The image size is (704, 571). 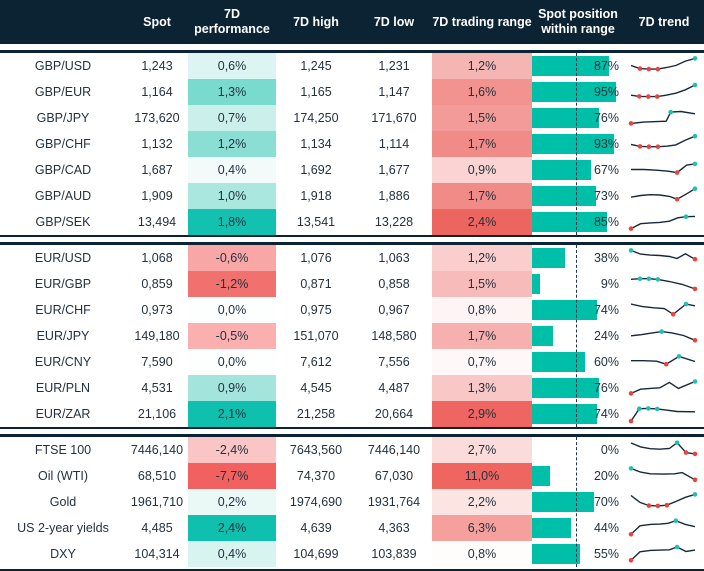 I want to click on spot-position-cell: 67%, so click(x=578, y=170).